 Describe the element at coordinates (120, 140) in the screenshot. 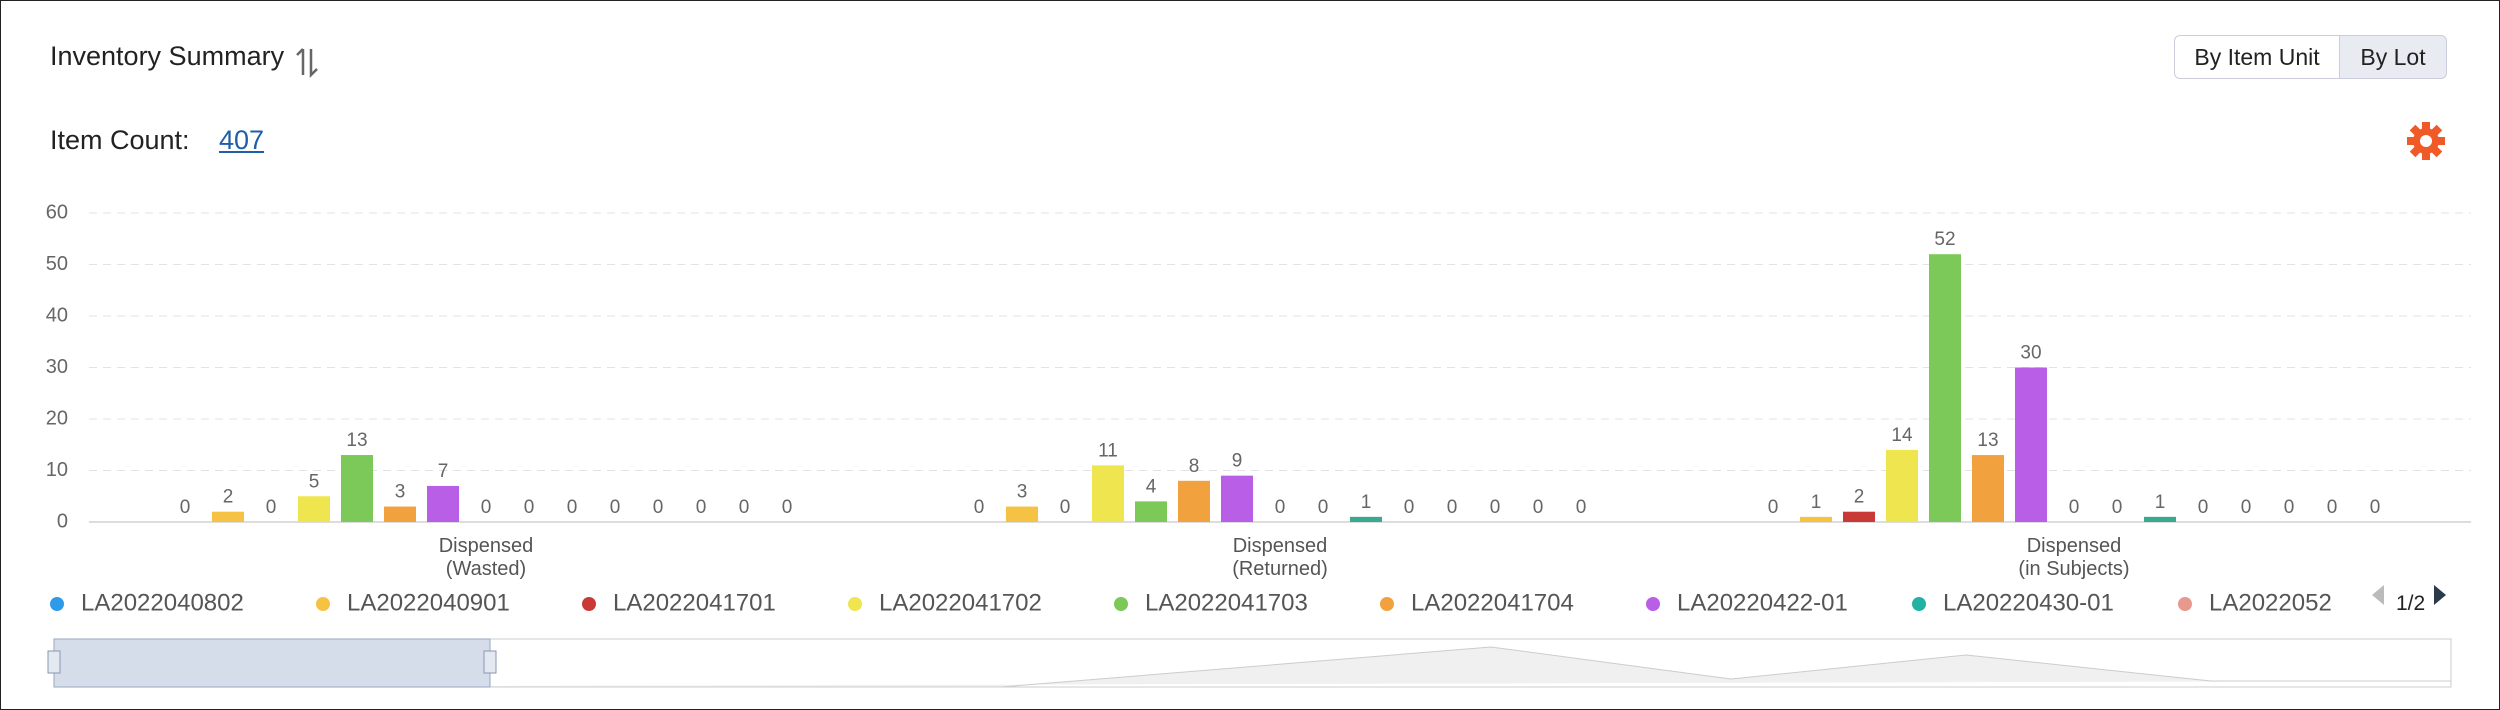

I see `item-count-label: Item Count:` at that location.